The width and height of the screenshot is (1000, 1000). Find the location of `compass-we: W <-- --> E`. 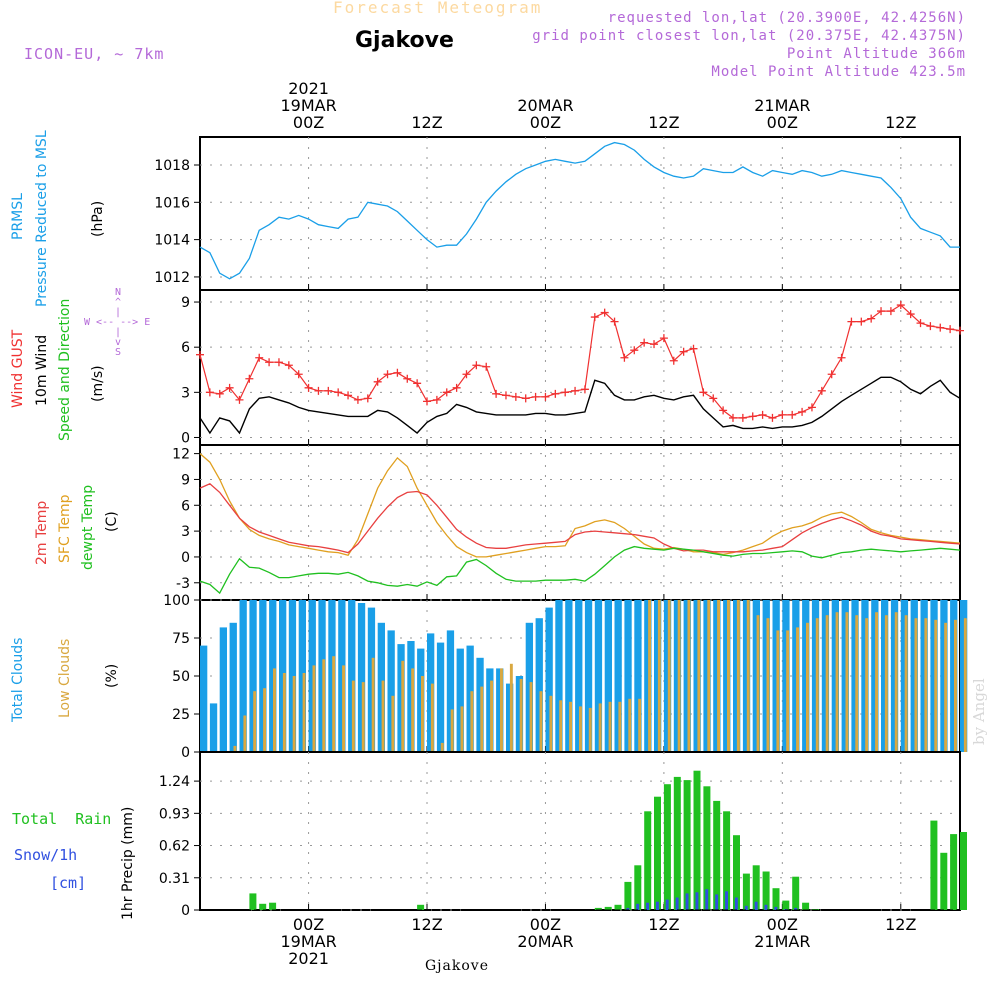

compass-we: W <-- --> E is located at coordinates (117, 322).